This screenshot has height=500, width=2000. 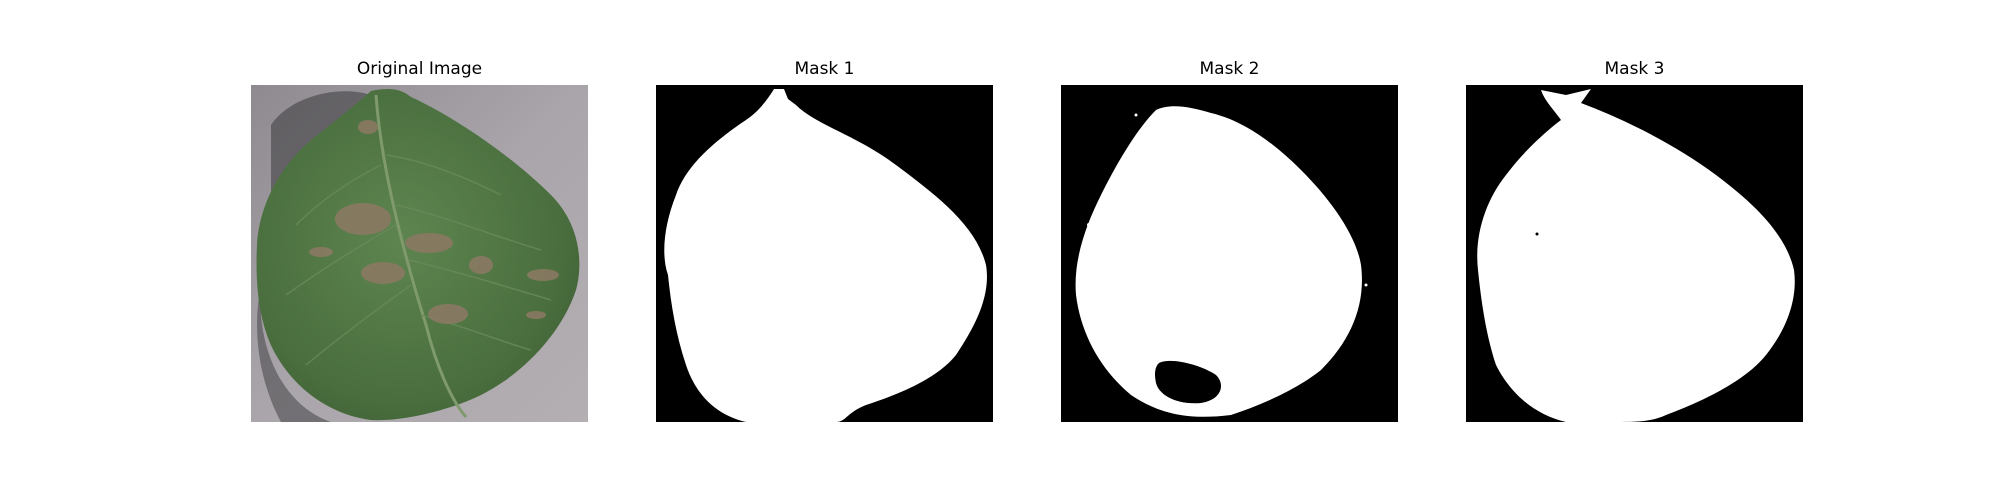 I want to click on original-image, so click(x=419, y=253).